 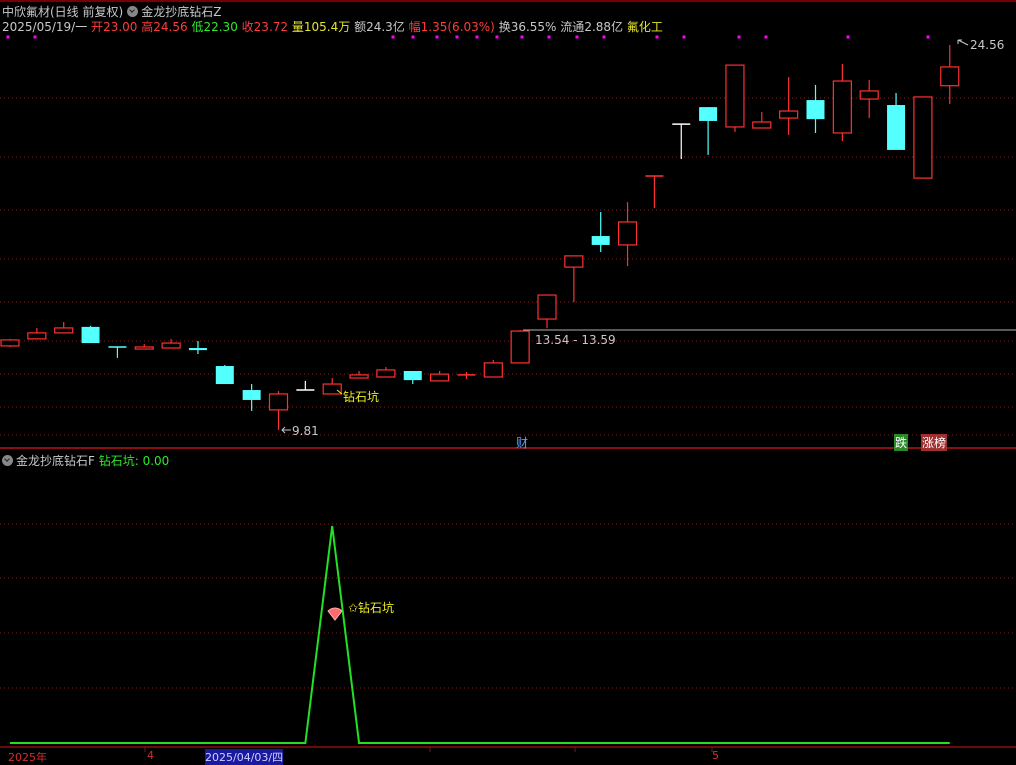 What do you see at coordinates (7, 460) in the screenshot?
I see `sub-indicator-dropdown-icon` at bounding box center [7, 460].